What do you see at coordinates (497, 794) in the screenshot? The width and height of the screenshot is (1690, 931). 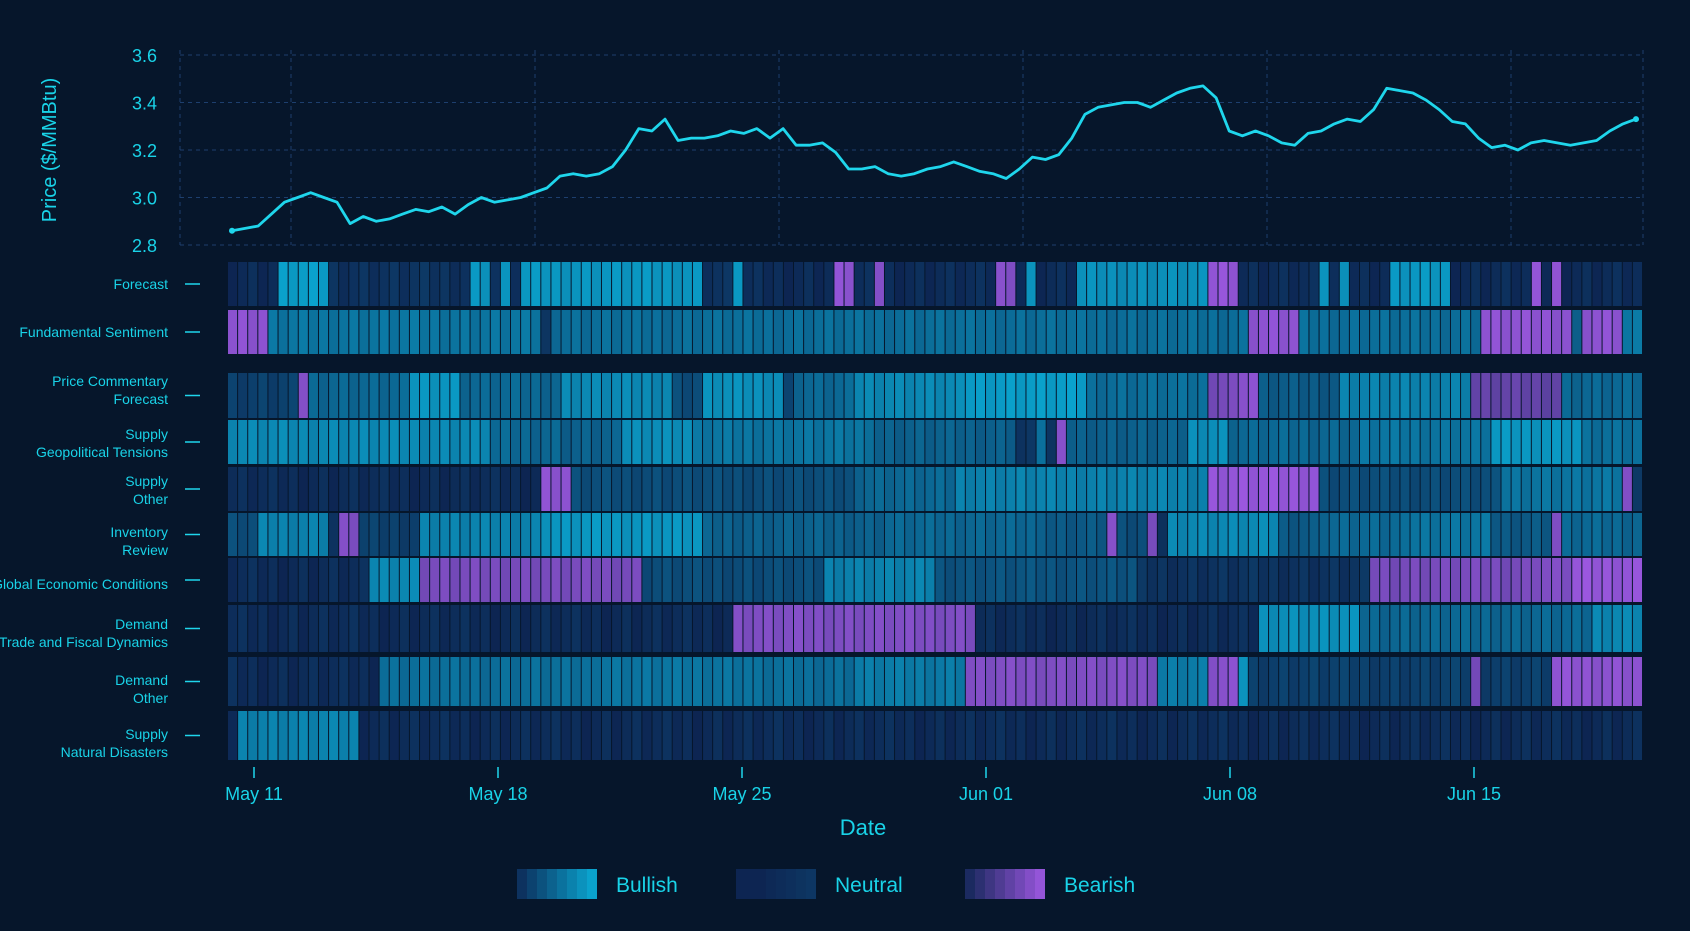 I see `x-tick-label: May 18` at bounding box center [497, 794].